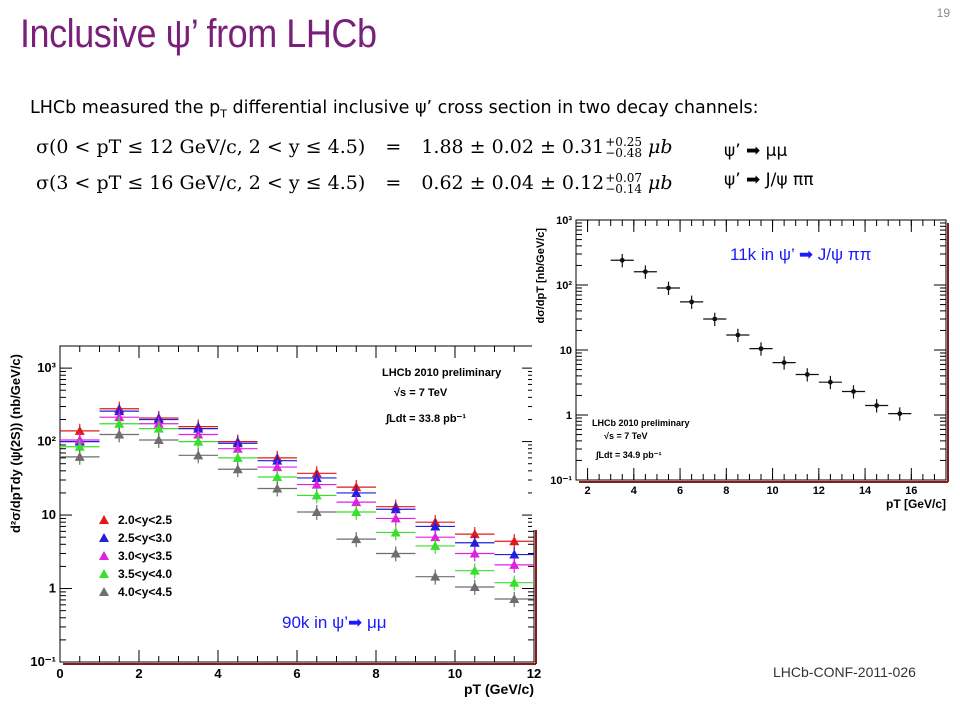 The image size is (960, 720). What do you see at coordinates (513, 183) in the screenshot?
I see `formula-2-value: 0.62 ± 0.04 ± 0.12` at bounding box center [513, 183].